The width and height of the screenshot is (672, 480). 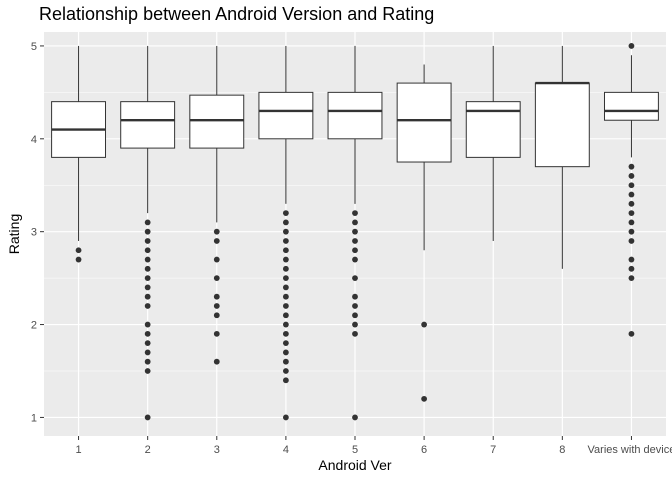 I want to click on y-tick-label: 5, so click(x=34, y=47).